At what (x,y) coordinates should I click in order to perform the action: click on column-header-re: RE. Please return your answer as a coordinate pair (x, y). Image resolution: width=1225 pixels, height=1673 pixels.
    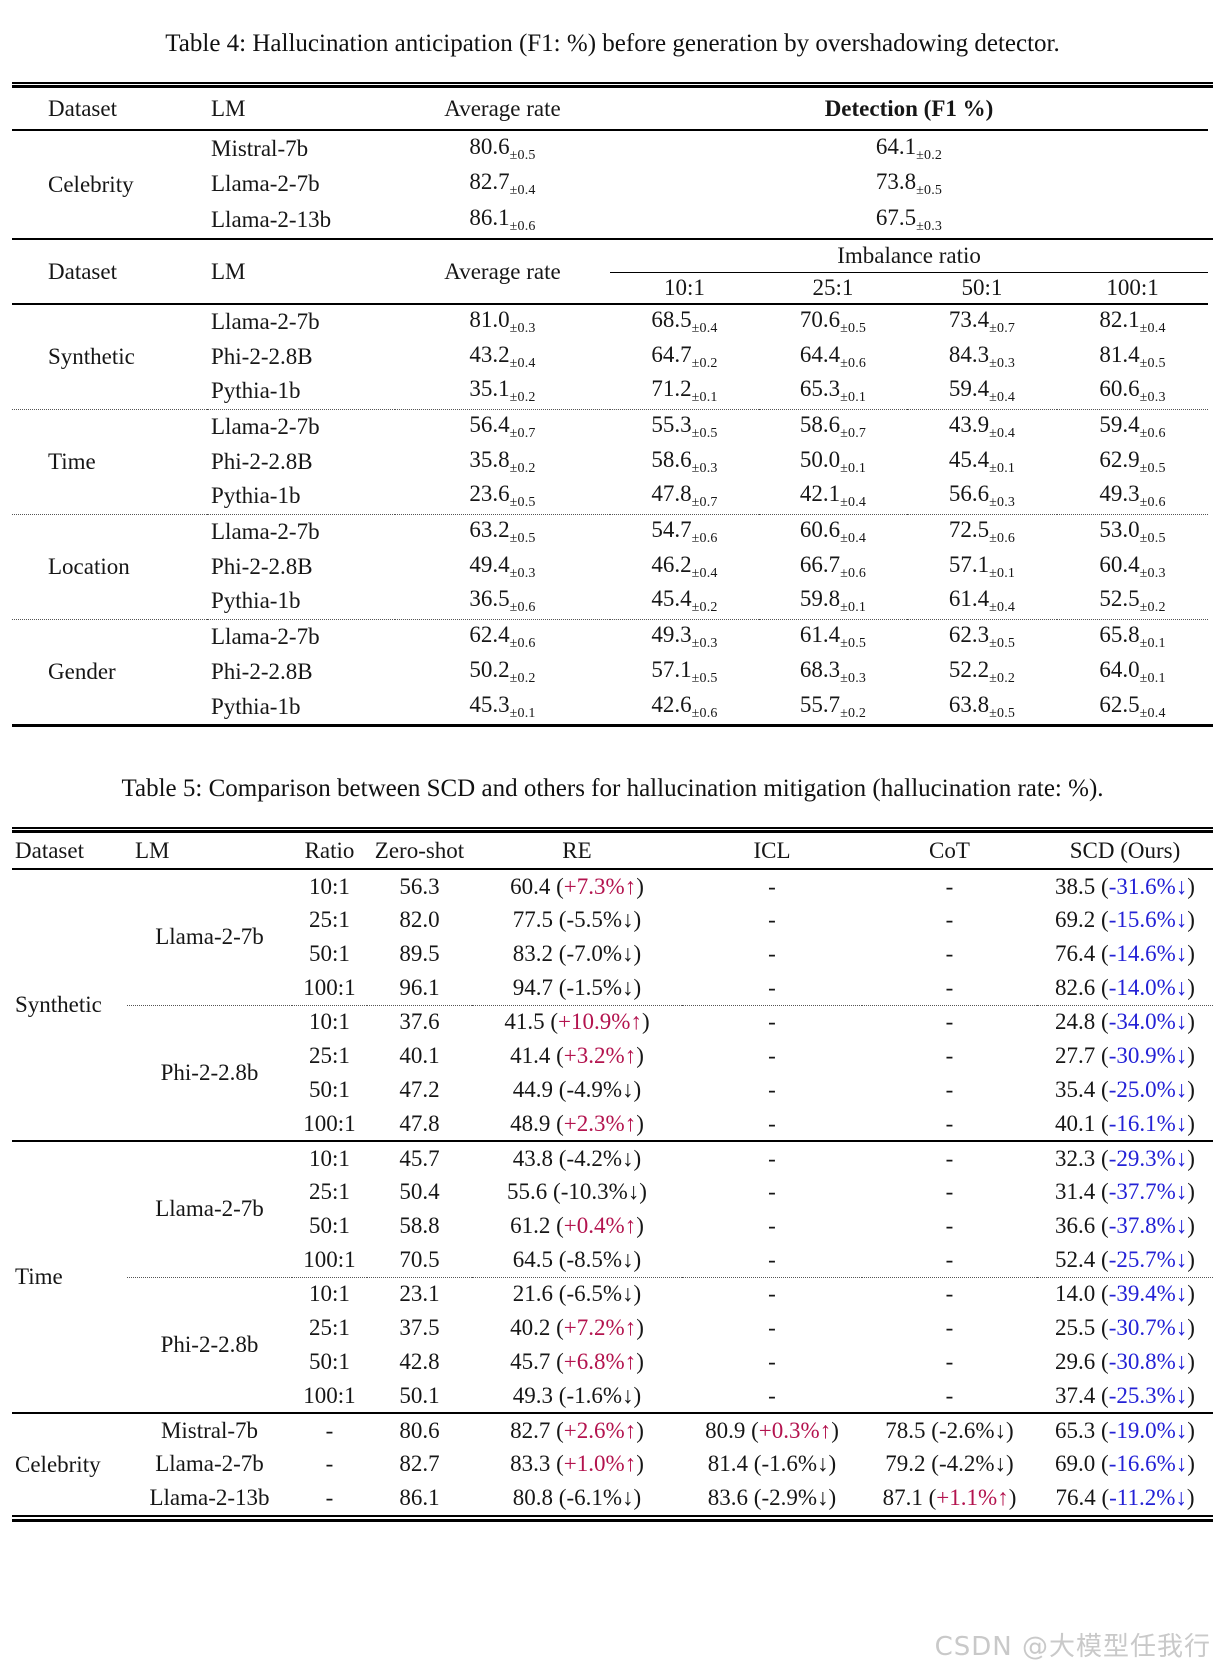
    Looking at the image, I should click on (577, 851).